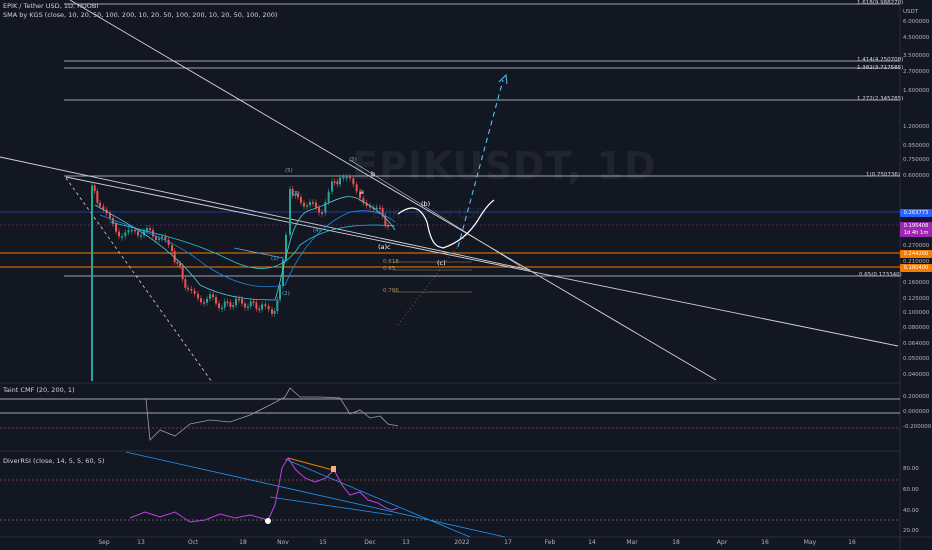 The width and height of the screenshot is (932, 550). Describe the element at coordinates (54, 461) in the screenshot. I see `rsi-legend: DiverRSI (close, 14, 5, 5, 60, 5)` at that location.